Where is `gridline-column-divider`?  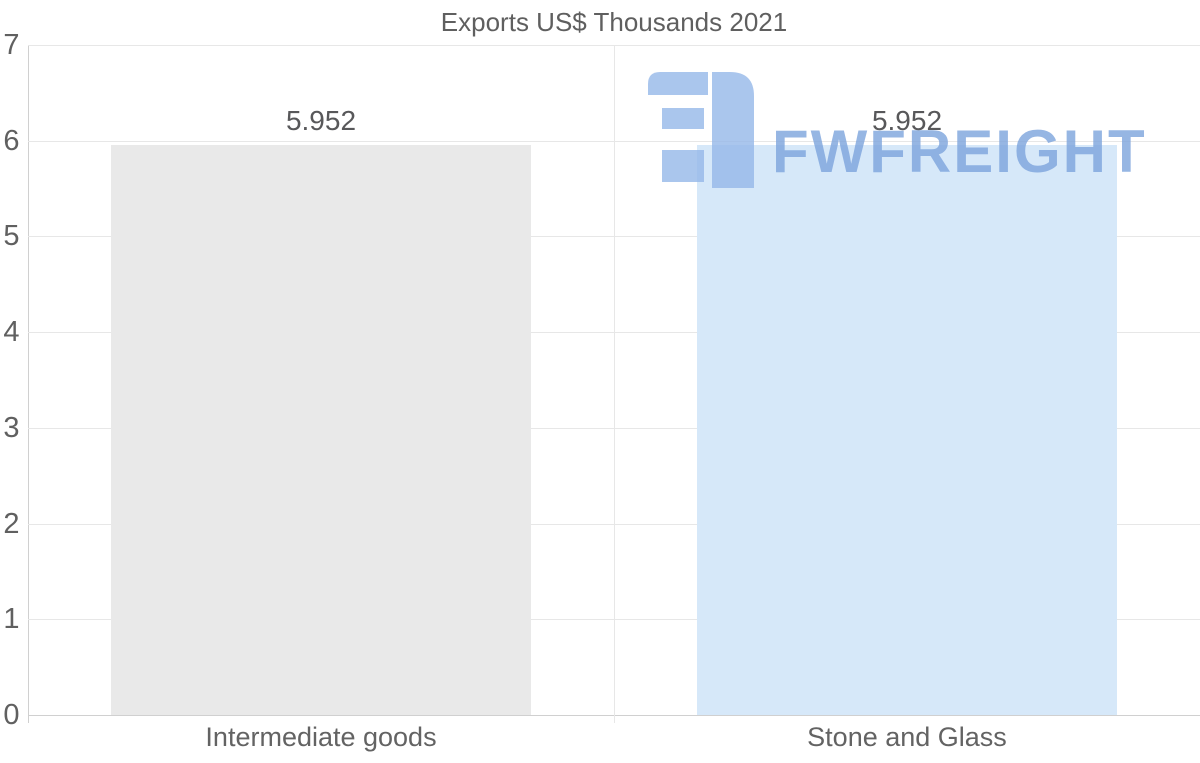 gridline-column-divider is located at coordinates (614, 384).